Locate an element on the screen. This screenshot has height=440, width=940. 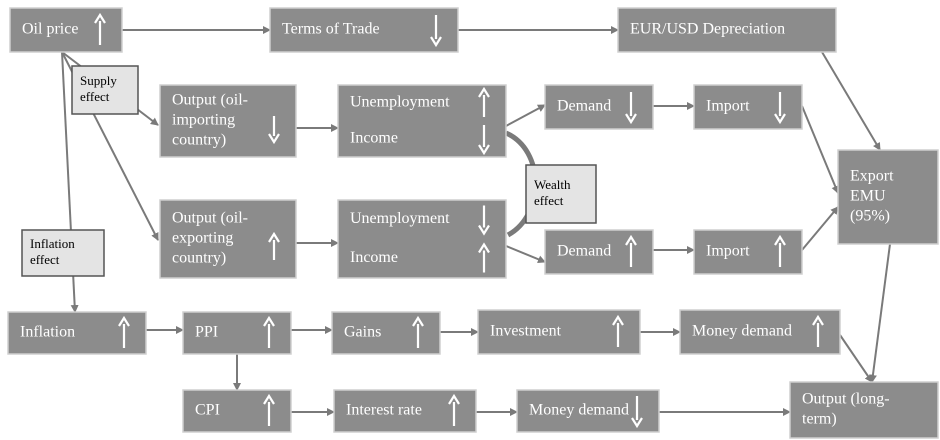
node-label: CPI is located at coordinates (207, 410).